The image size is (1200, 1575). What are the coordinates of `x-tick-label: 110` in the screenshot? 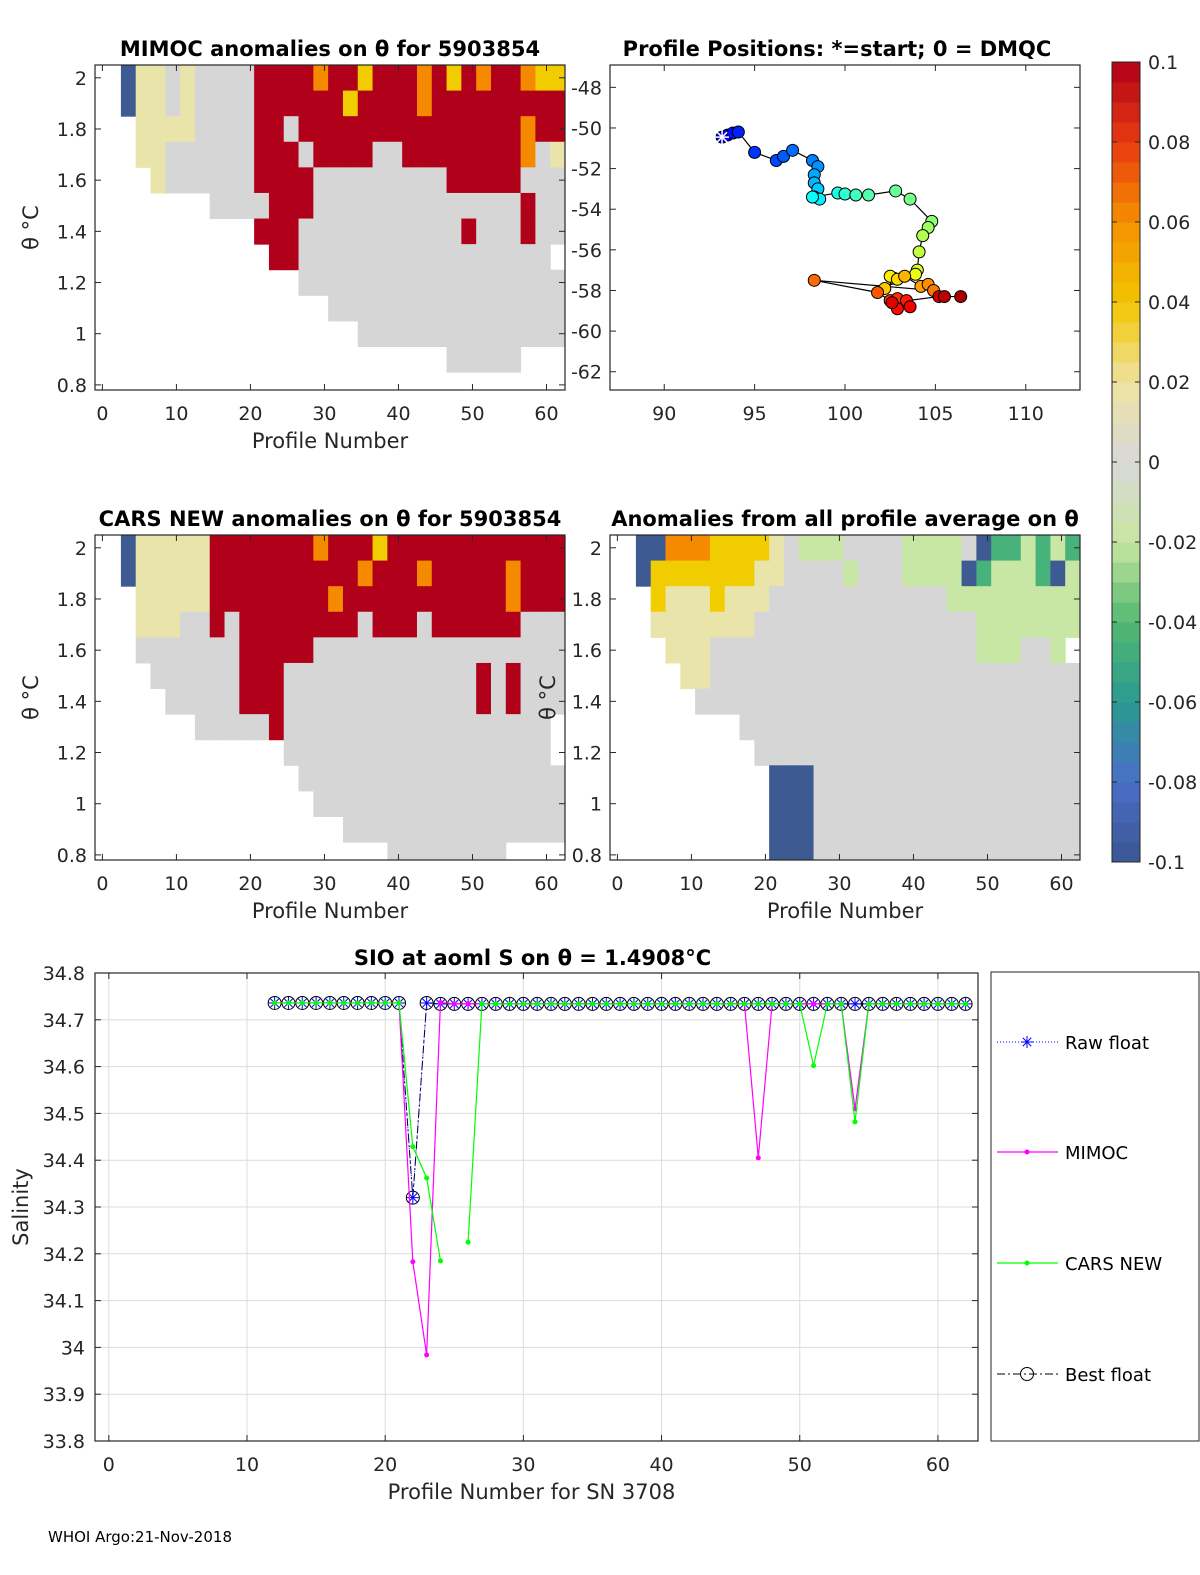 It's located at (1026, 414).